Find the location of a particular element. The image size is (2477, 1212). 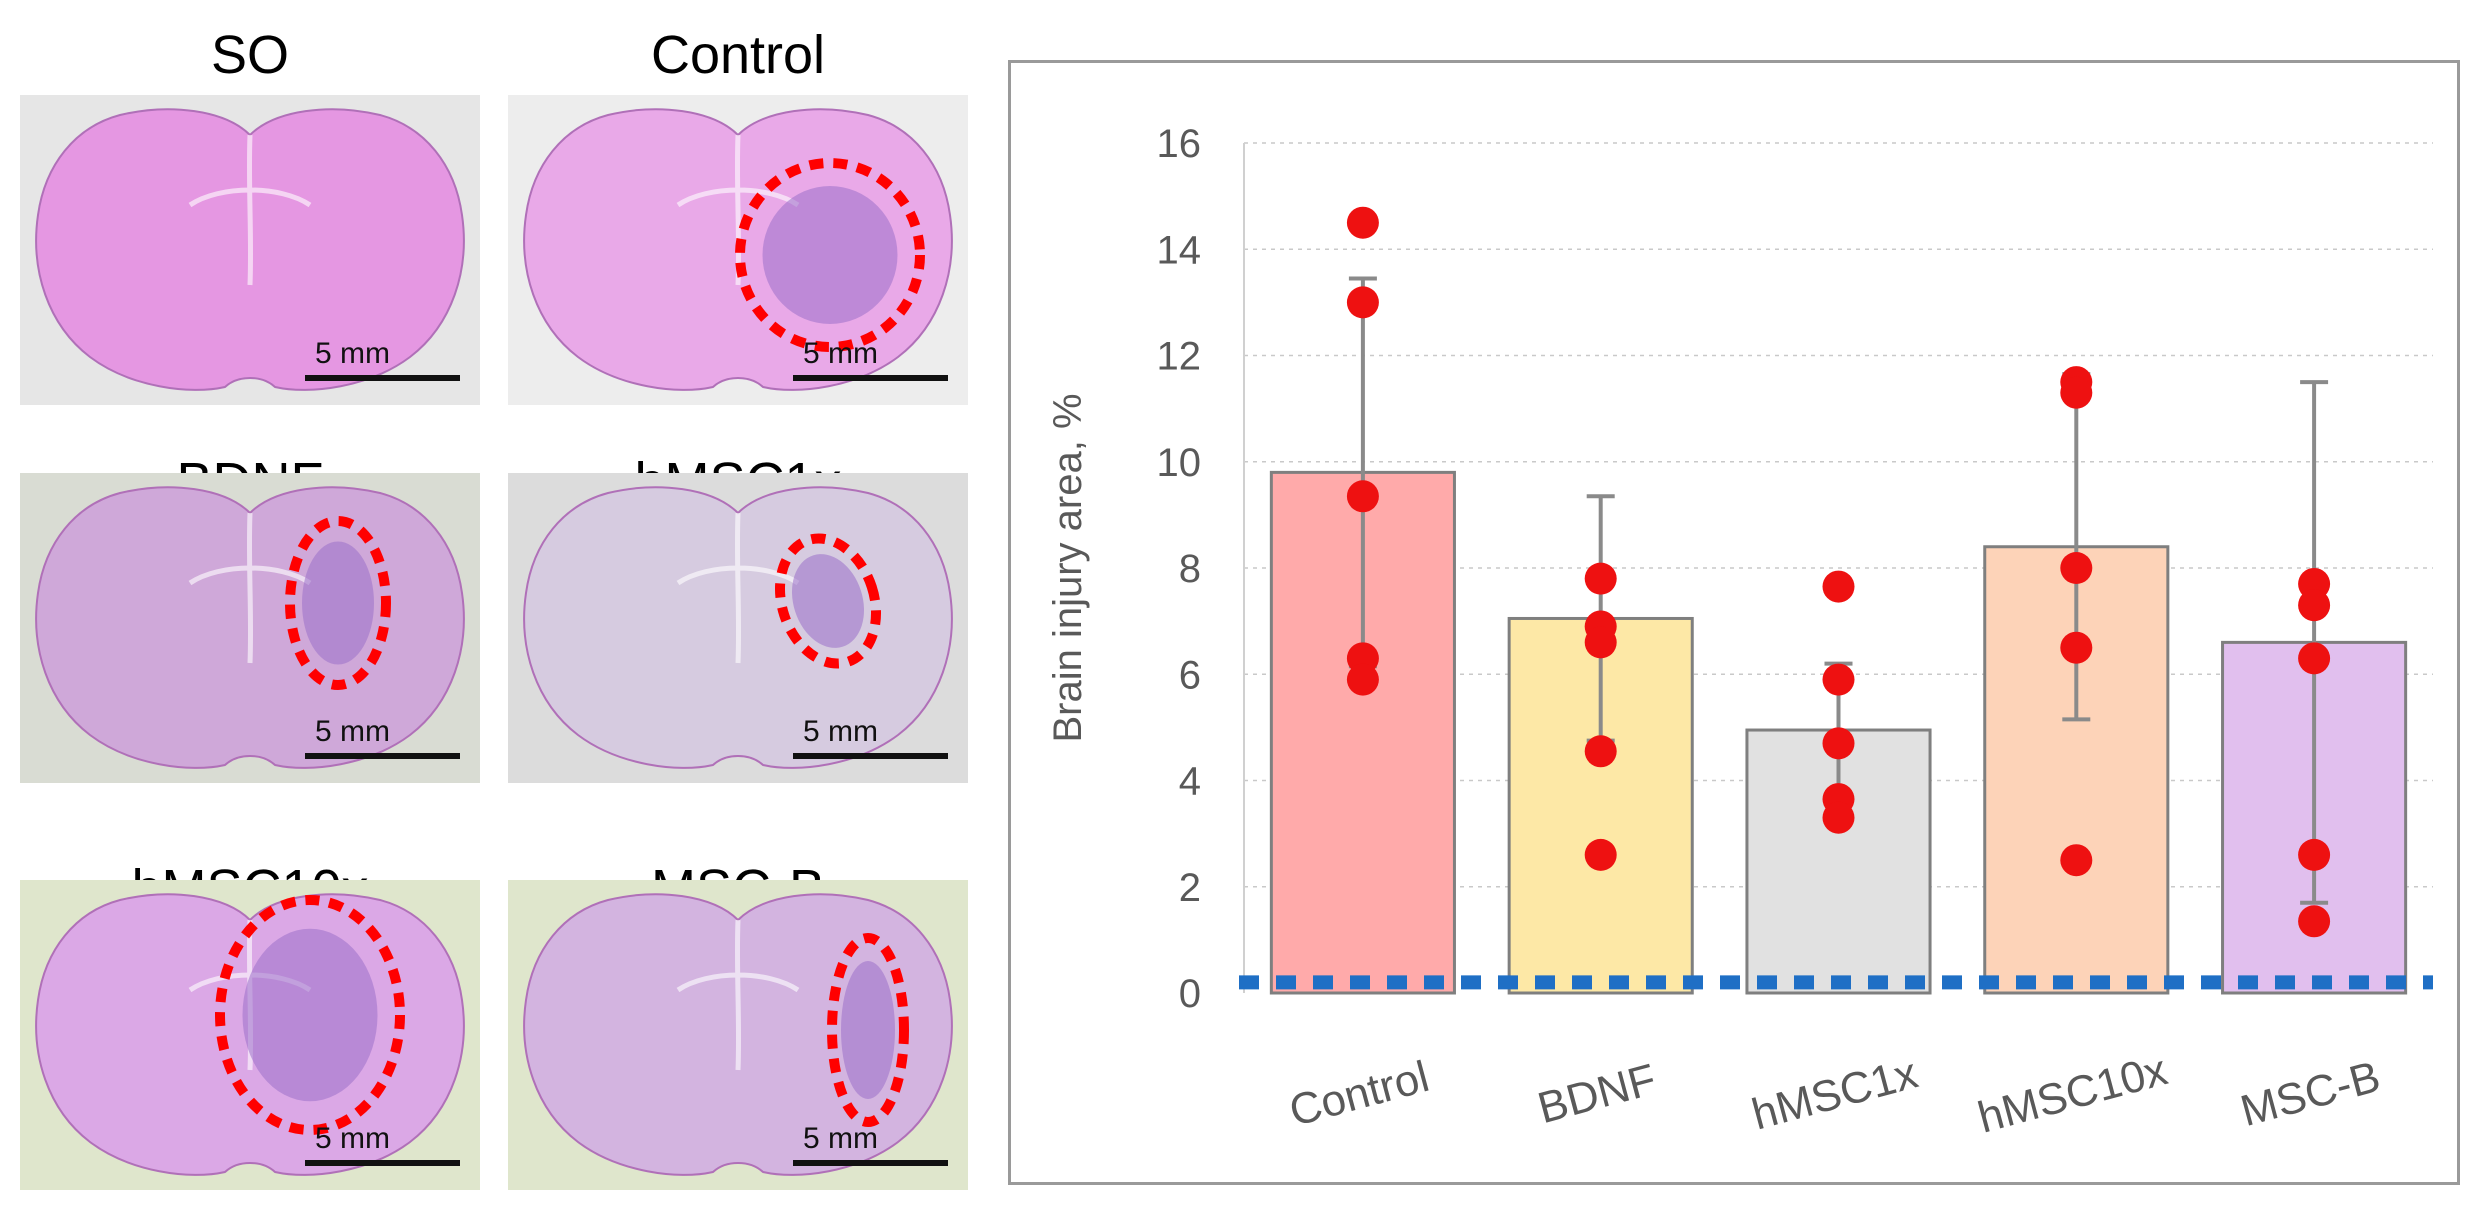

brain-slice-image-control: 5 mm is located at coordinates (738, 250).